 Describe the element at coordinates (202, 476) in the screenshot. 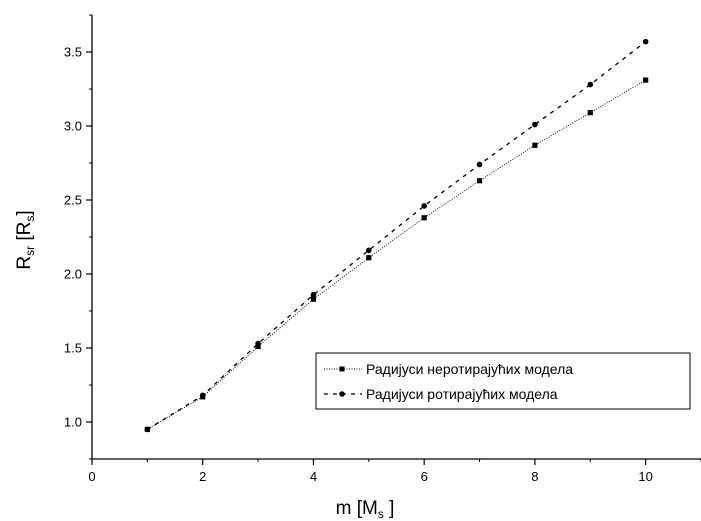

I see `x-tick-label: 2` at that location.